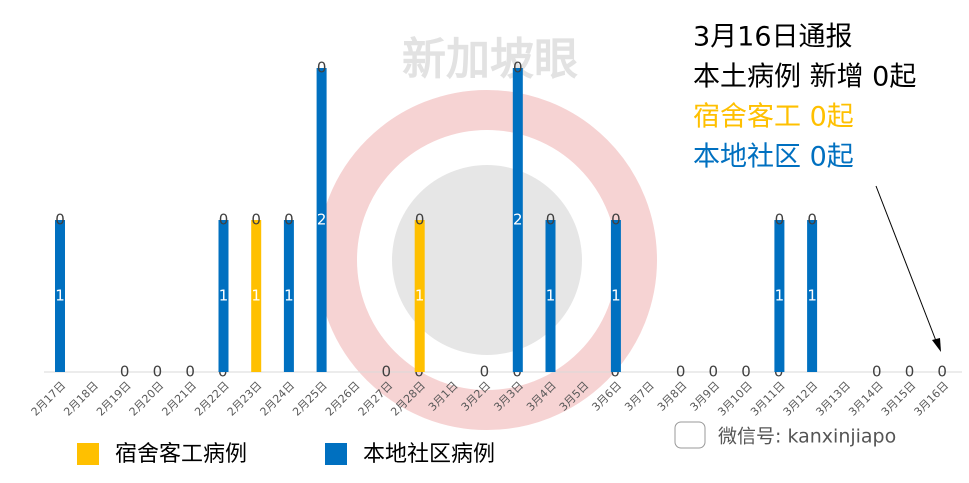  Describe the element at coordinates (907, 266) in the screenshot. I see `annotation-arrow` at that location.